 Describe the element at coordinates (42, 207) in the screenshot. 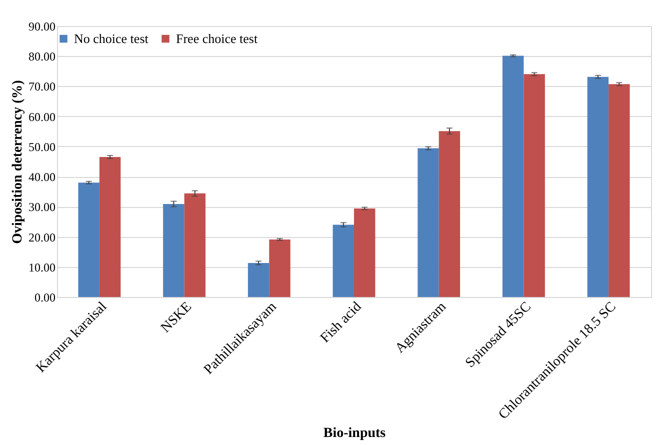

I see `y-tick-label: 30.00` at that location.